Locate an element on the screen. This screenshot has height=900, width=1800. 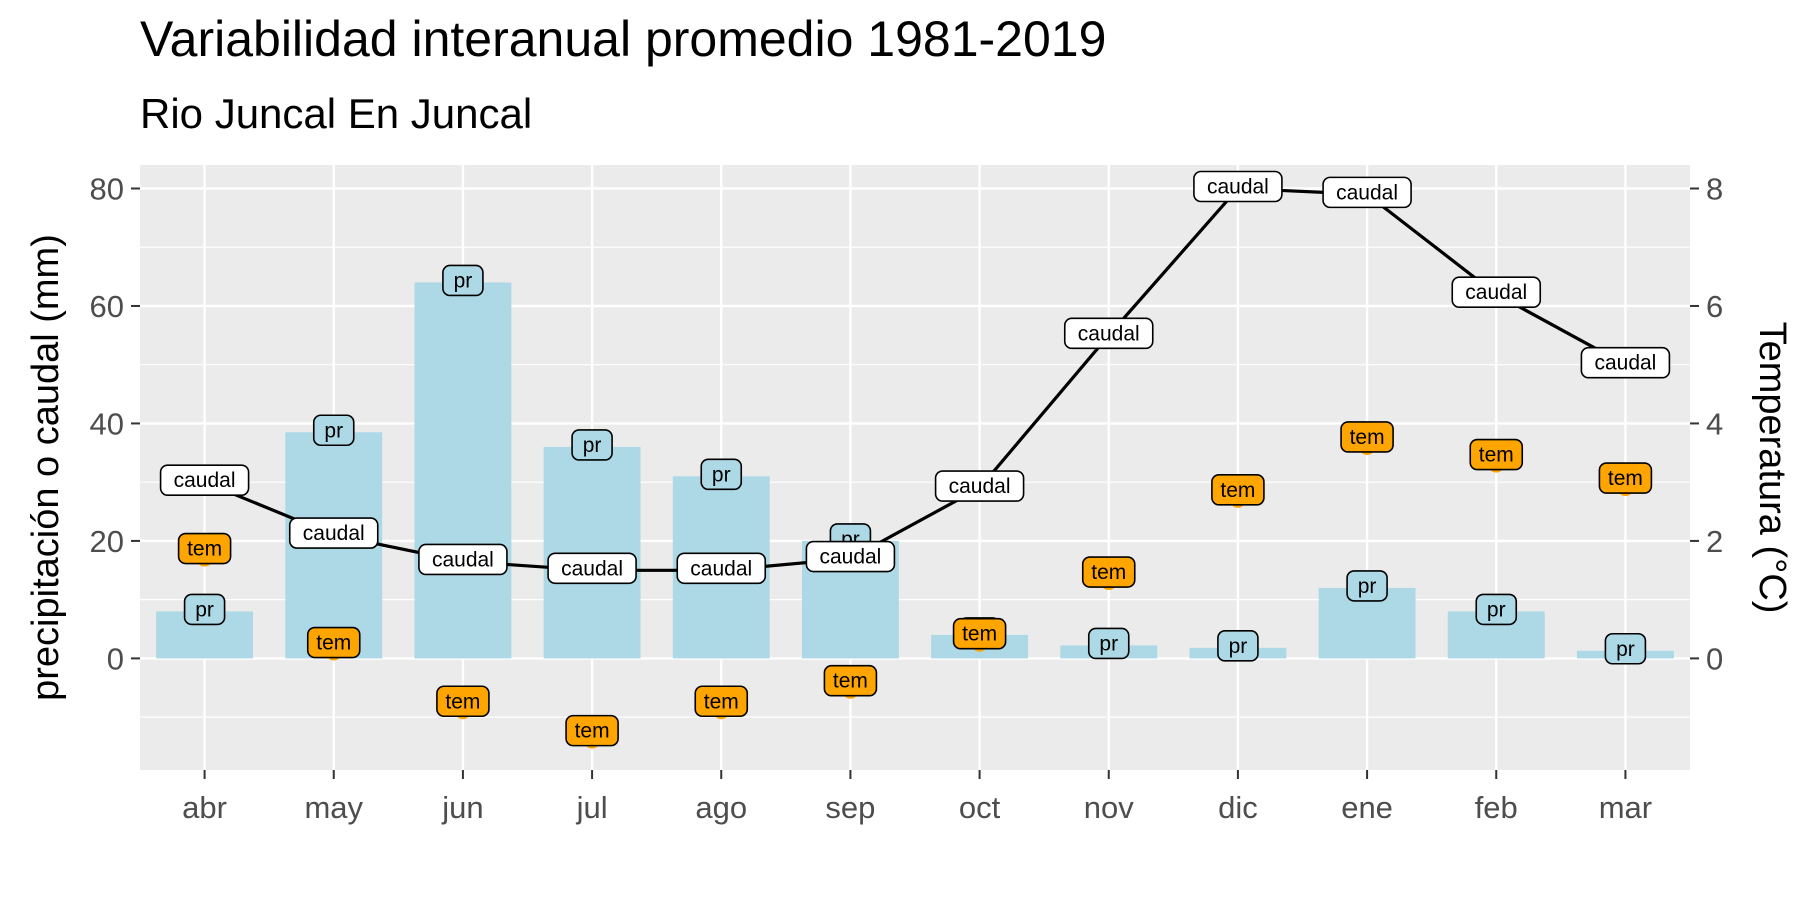
x-tick-label: oct is located at coordinates (980, 807).